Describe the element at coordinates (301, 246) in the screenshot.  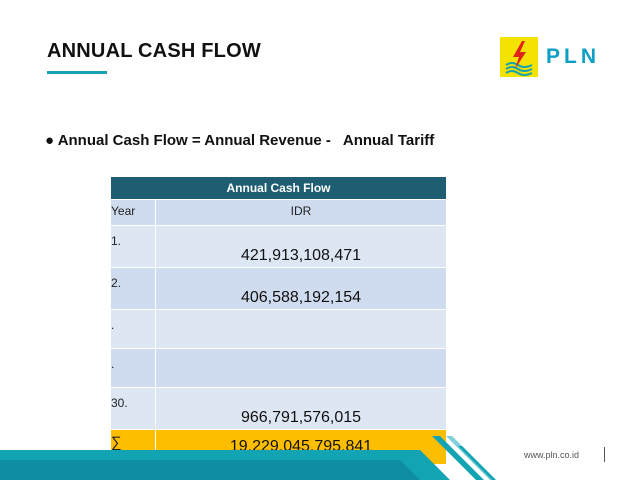
I see `row-idr: 421,913,108,471` at that location.